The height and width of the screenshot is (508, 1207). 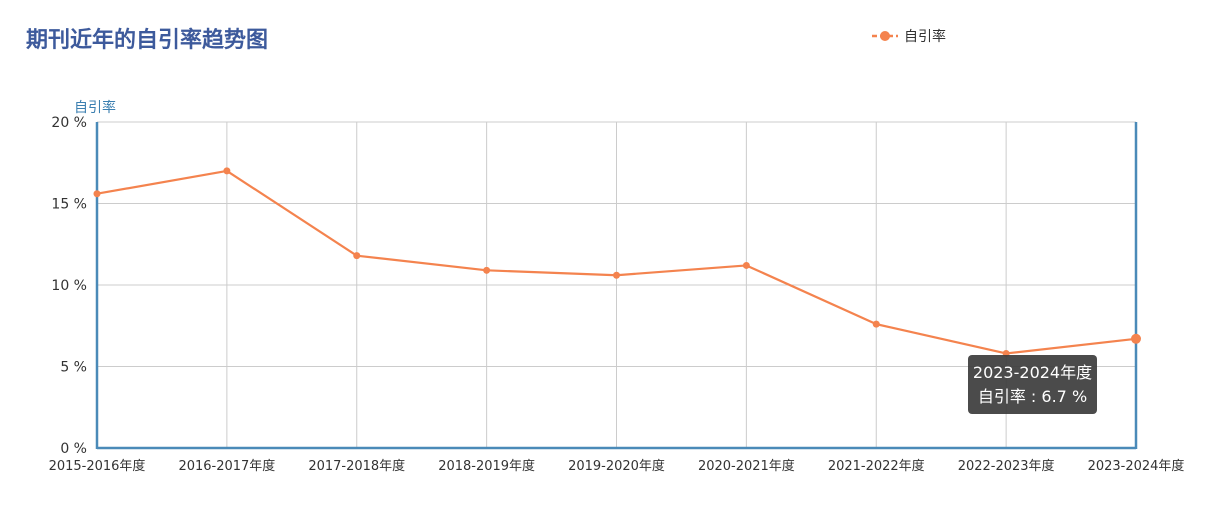 What do you see at coordinates (616, 466) in the screenshot?
I see `x-tick-label: 2019-2020年度` at bounding box center [616, 466].